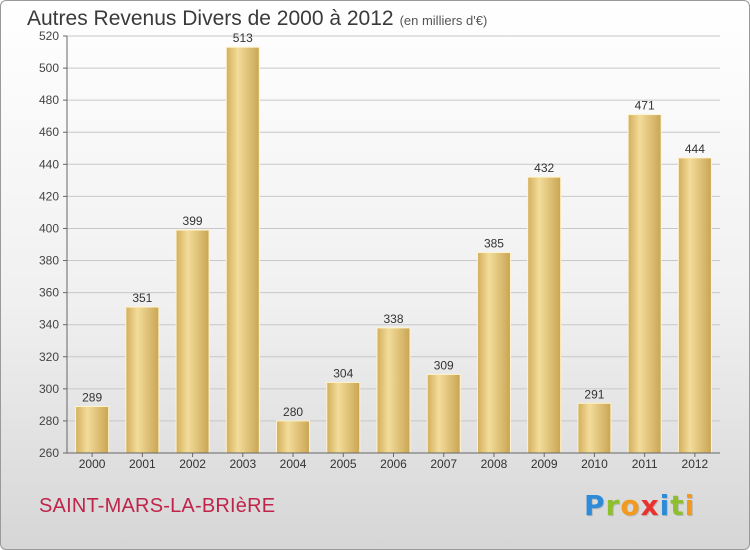 The height and width of the screenshot is (550, 750). Describe the element at coordinates (494, 464) in the screenshot. I see `x-tick-label: 2008` at that location.